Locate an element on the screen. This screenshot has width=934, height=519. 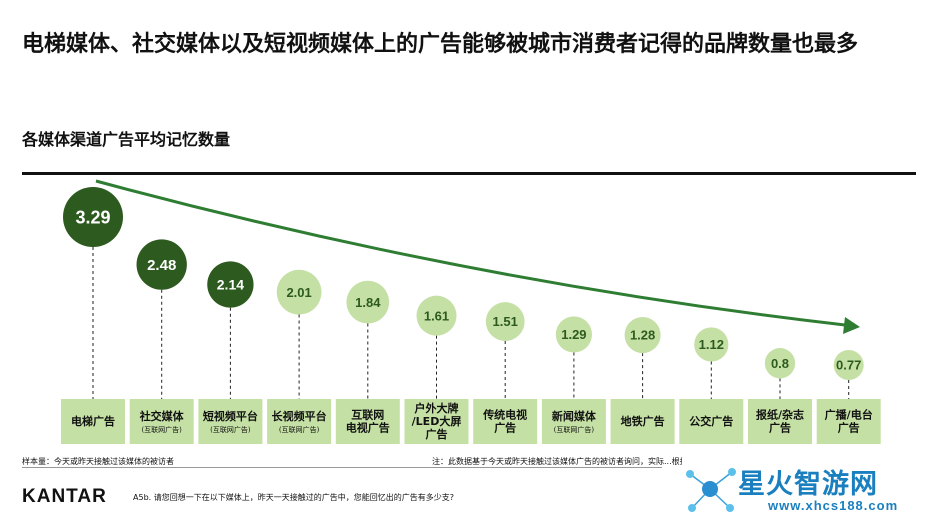
category-label: 短视频平台 is located at coordinates (230, 416).